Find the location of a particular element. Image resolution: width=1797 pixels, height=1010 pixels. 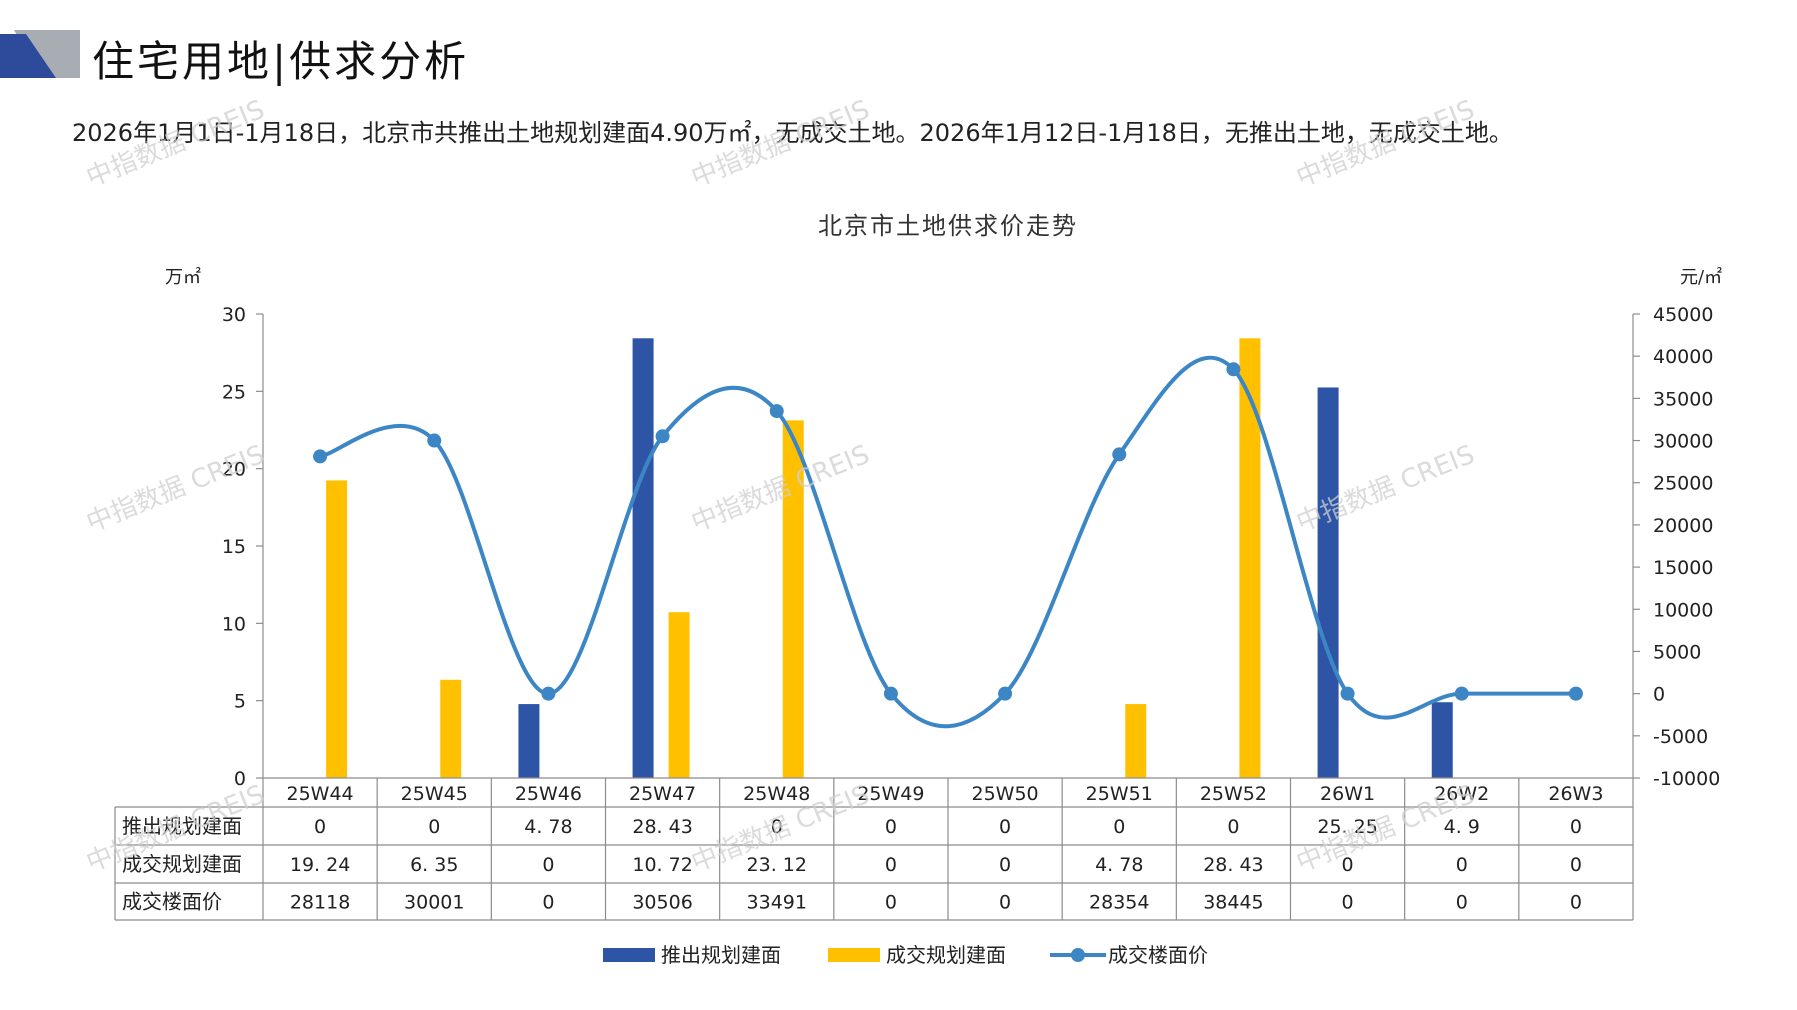

table-category-label: 25W52 is located at coordinates (1233, 794).